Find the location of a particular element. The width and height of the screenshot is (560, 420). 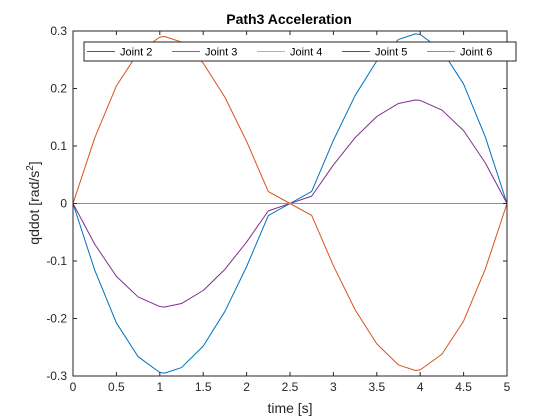

x-tick-label: 2 is located at coordinates (246, 387).